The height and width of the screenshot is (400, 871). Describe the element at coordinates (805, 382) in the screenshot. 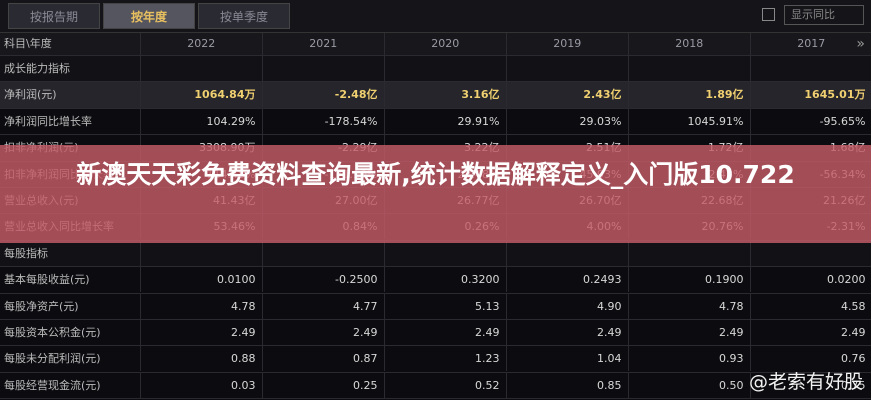

I see `watermark: @老索有好股` at that location.